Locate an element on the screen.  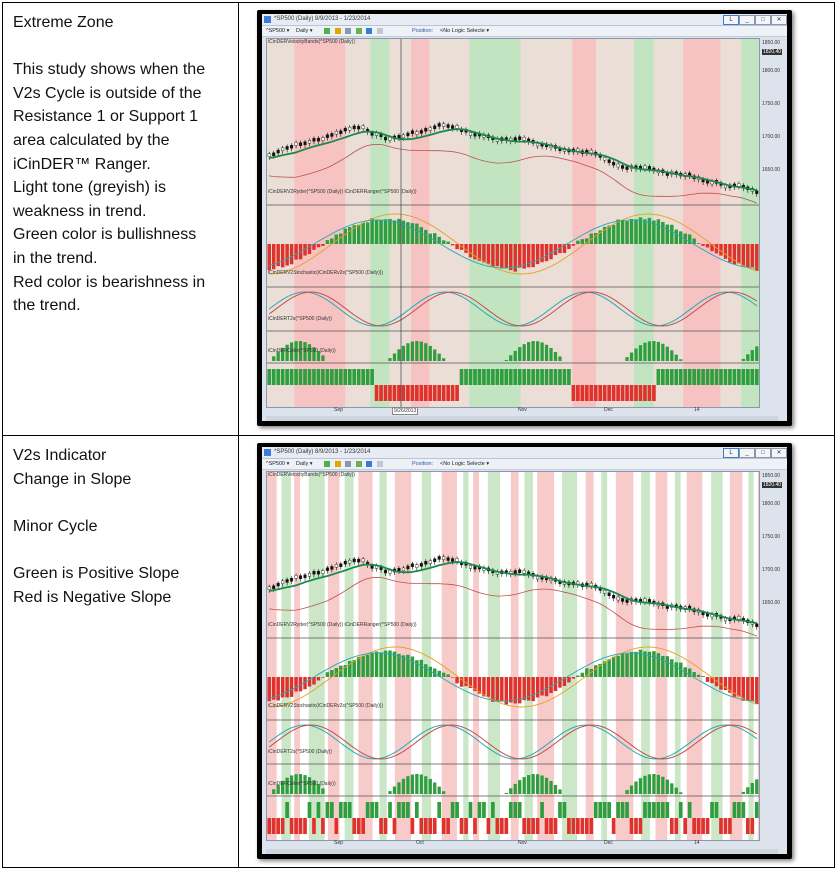
description-line: weakness in trend. is located at coordinates (80, 211).